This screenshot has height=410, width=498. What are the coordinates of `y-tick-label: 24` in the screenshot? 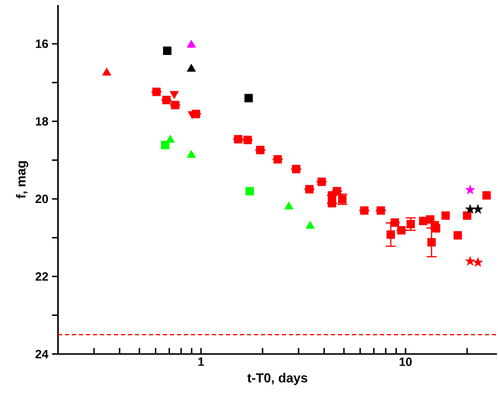 It's located at (42, 354).